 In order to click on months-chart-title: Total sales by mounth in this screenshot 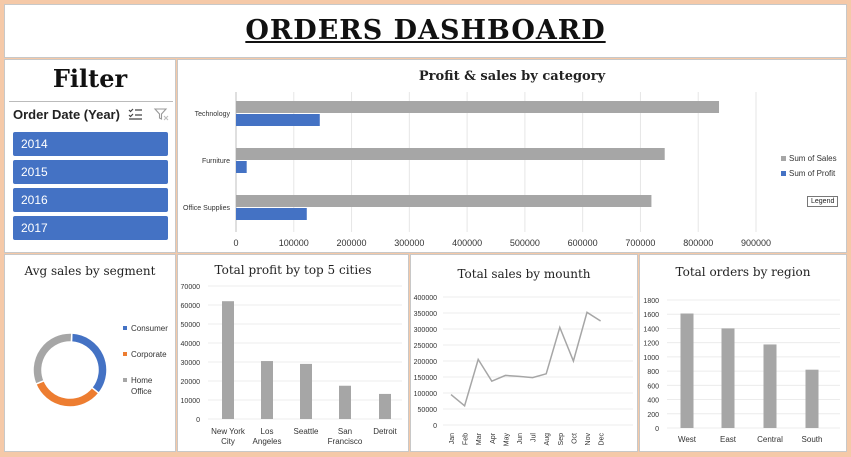, I will do `click(524, 274)`.